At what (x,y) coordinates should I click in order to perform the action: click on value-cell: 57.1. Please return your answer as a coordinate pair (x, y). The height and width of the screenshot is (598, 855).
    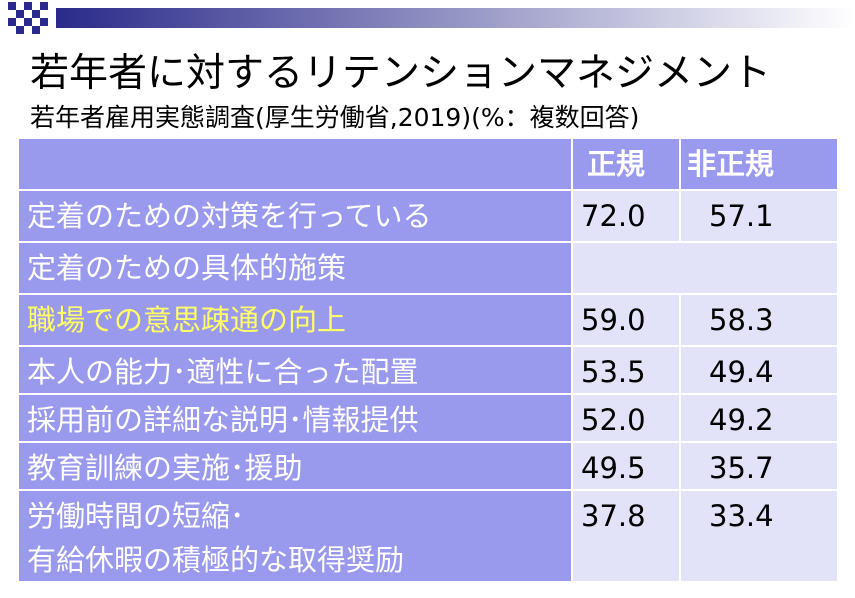
    Looking at the image, I should click on (759, 216).